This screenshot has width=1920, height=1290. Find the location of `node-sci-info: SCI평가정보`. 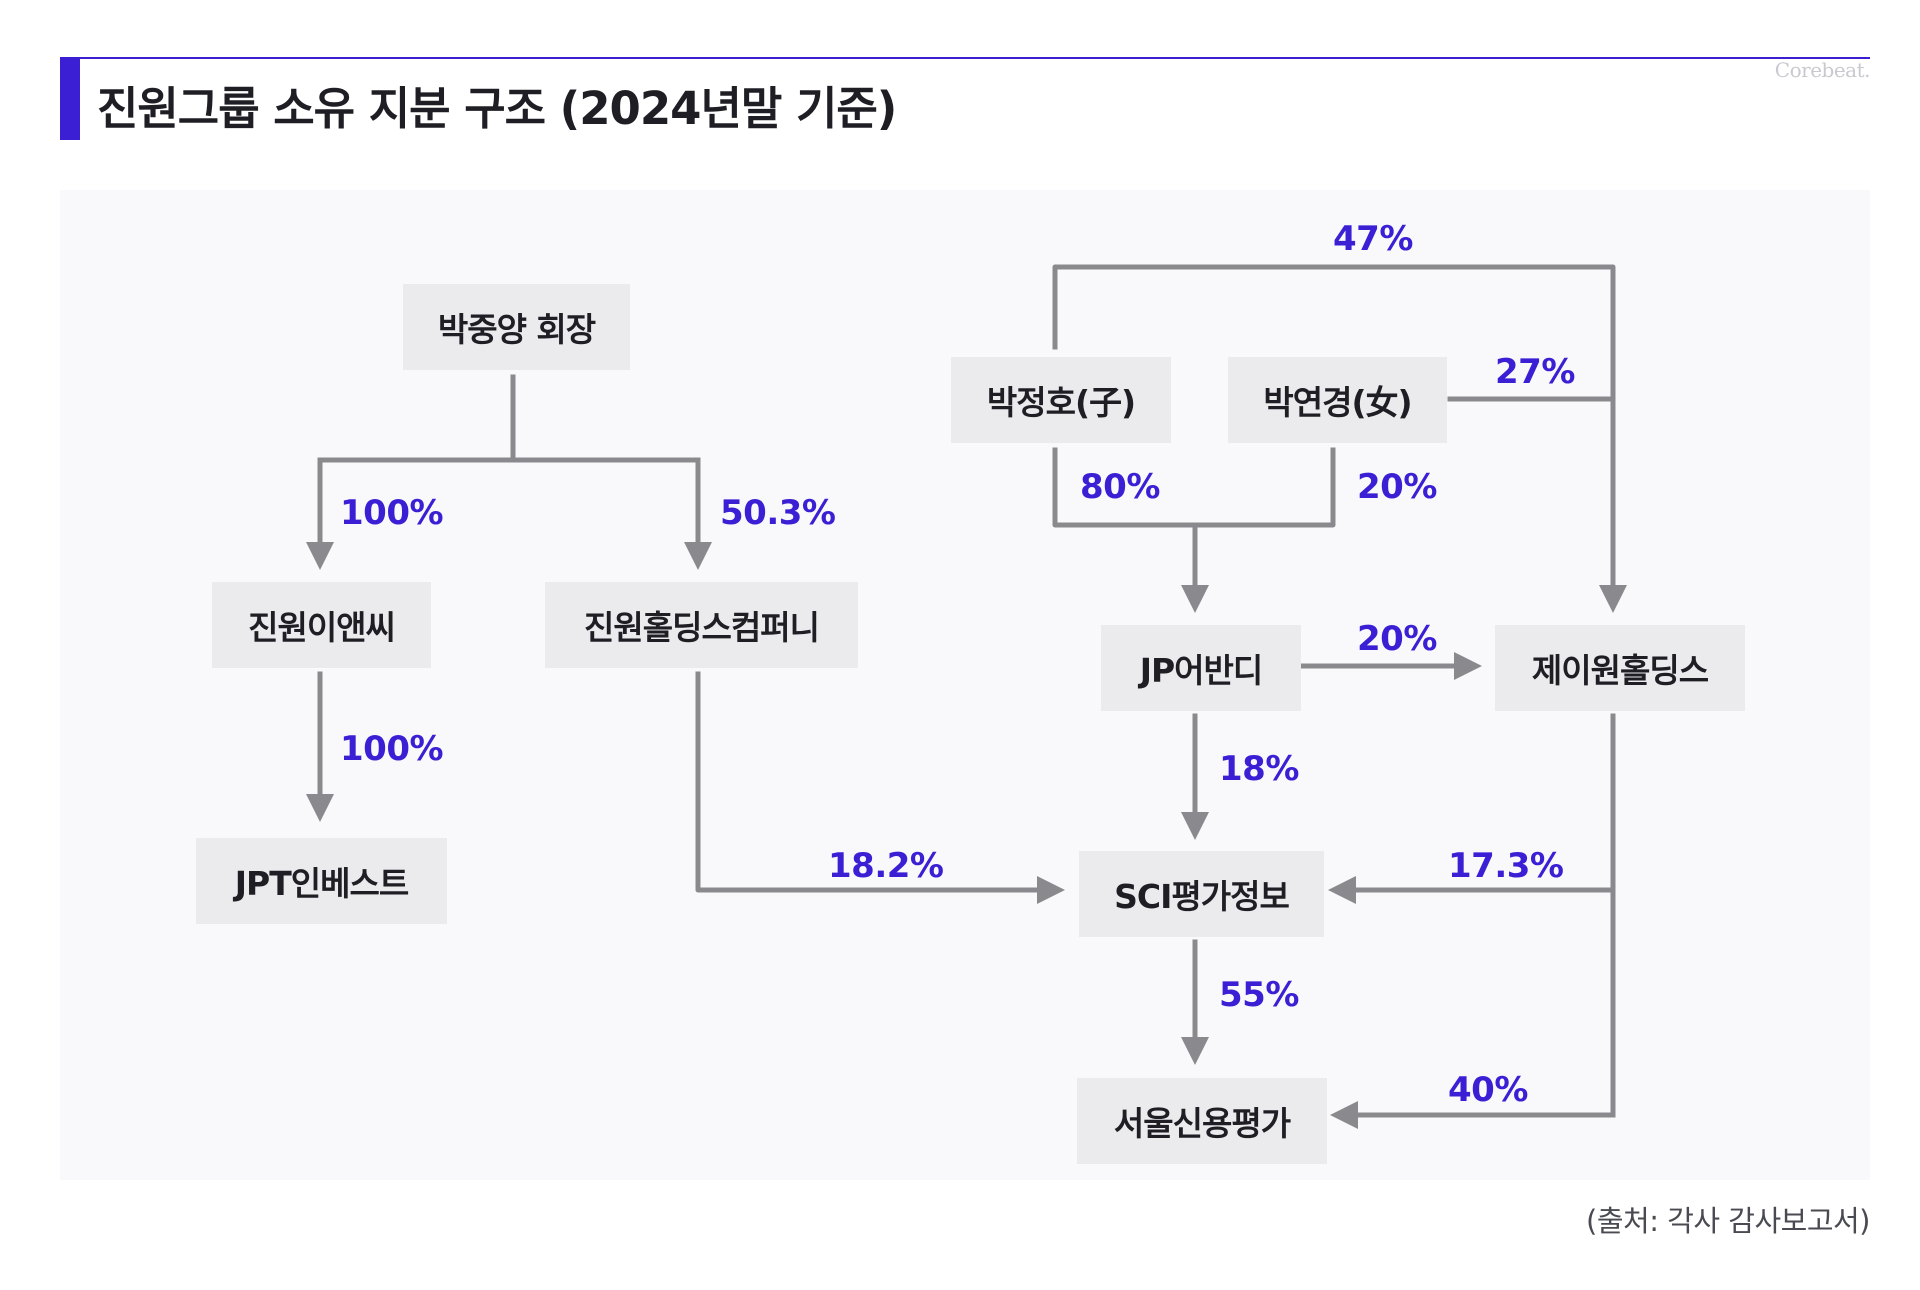

node-sci-info: SCI평가정보 is located at coordinates (1201, 894).